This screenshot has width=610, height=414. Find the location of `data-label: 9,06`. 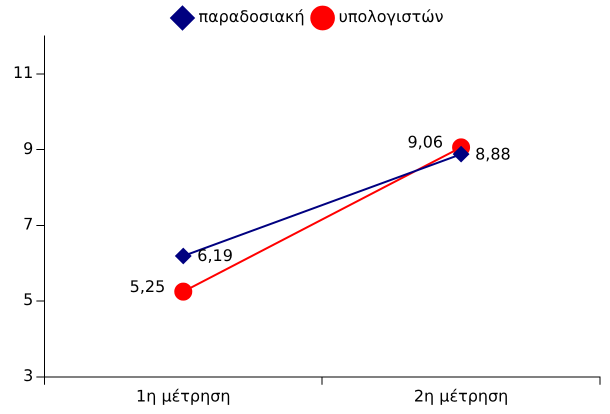

data-label: 9,06 is located at coordinates (425, 142).